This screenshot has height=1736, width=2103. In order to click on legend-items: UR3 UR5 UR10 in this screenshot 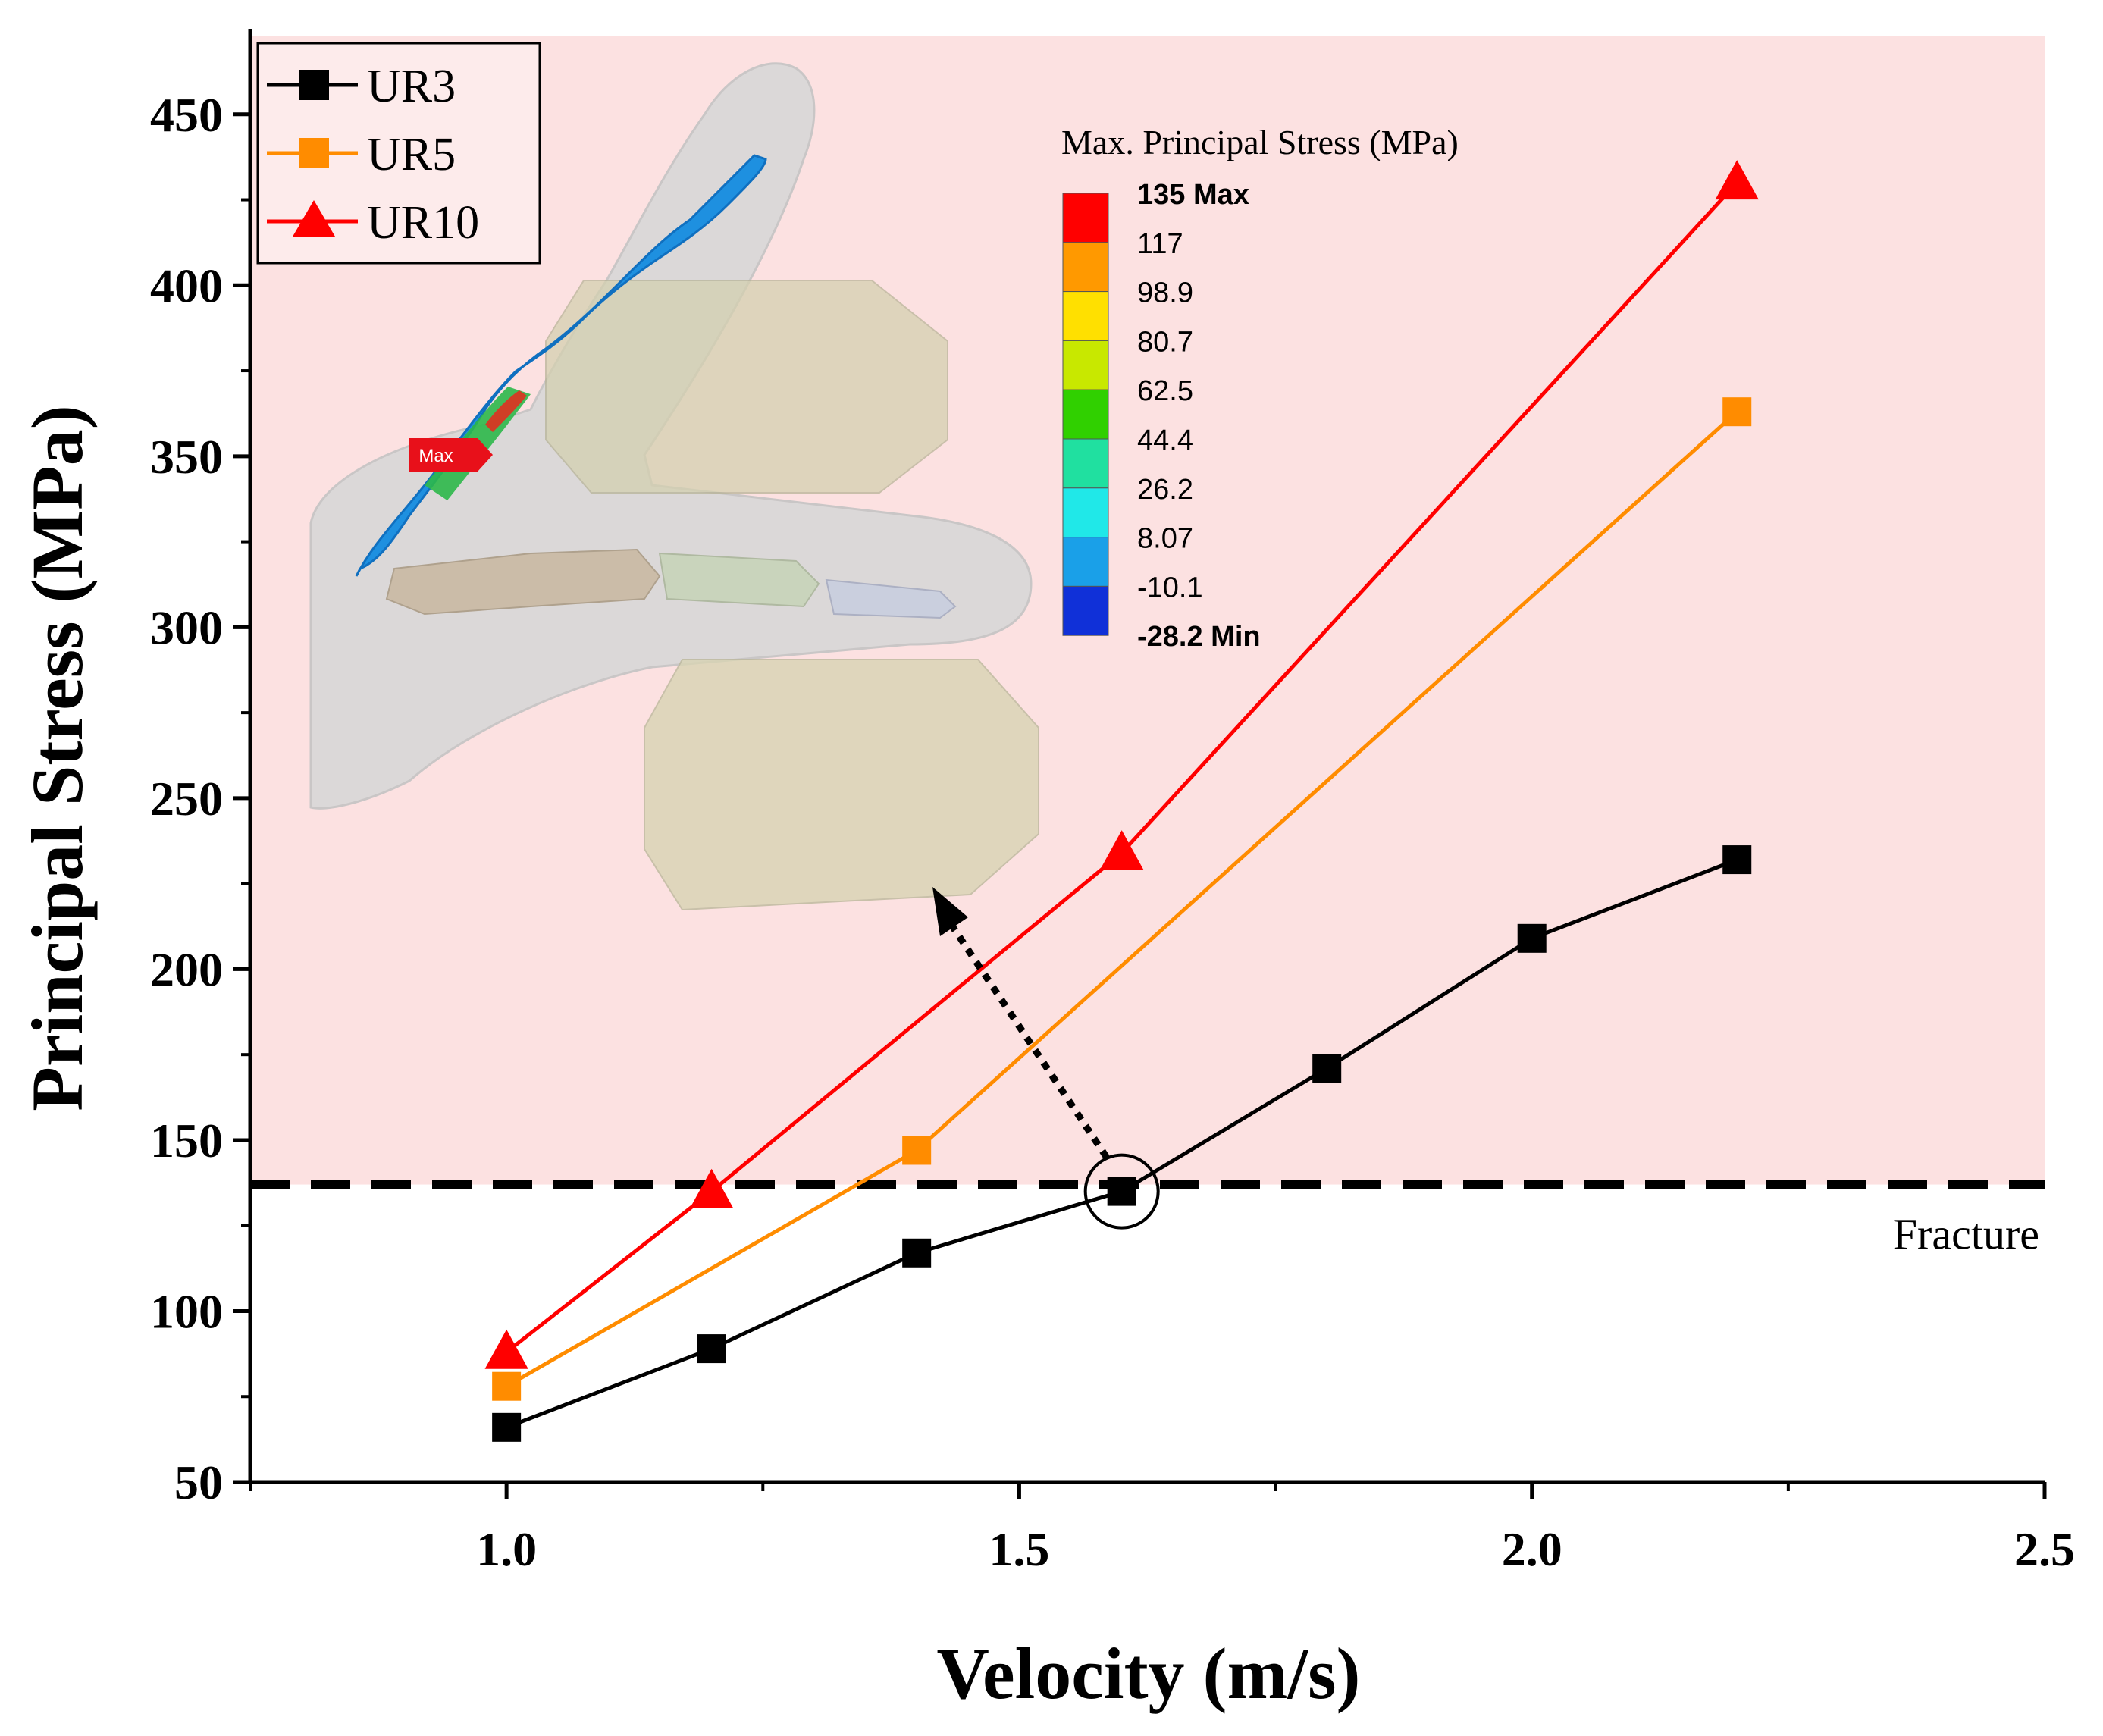, I will do `click(373, 155)`.